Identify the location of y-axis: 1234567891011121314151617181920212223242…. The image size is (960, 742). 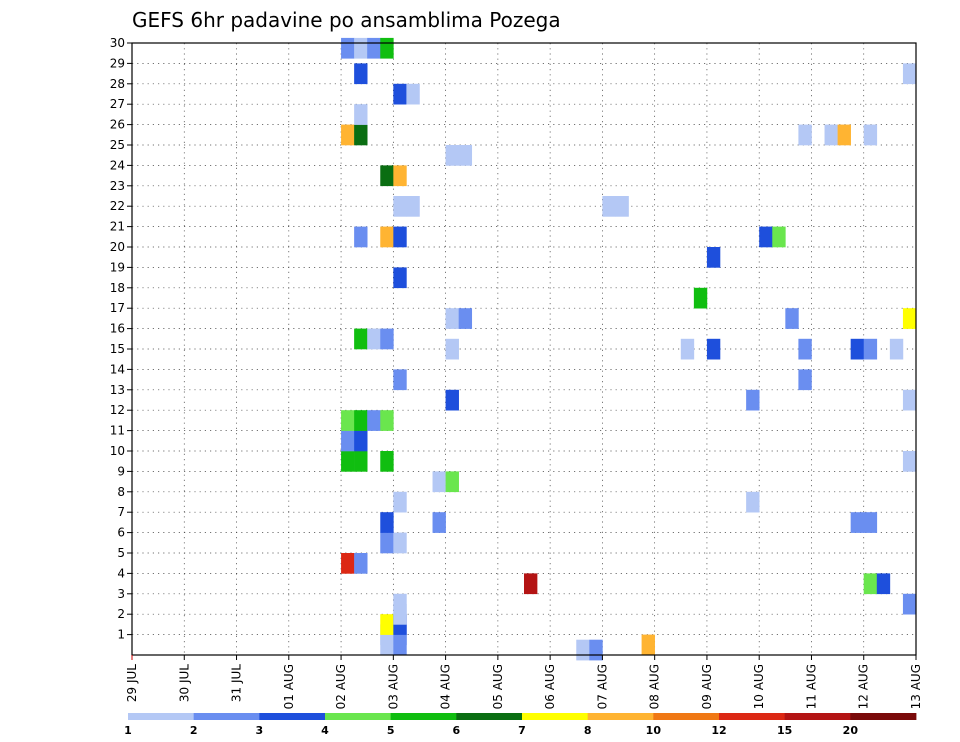
(121, 339).